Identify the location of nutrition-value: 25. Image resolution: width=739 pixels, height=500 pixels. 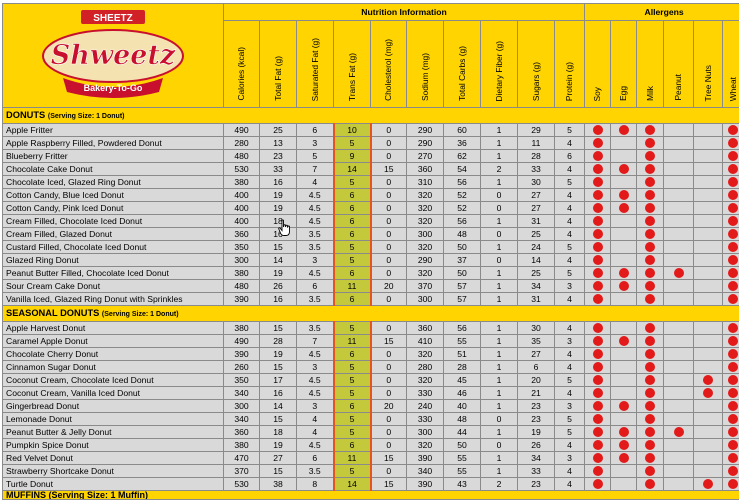
(536, 273).